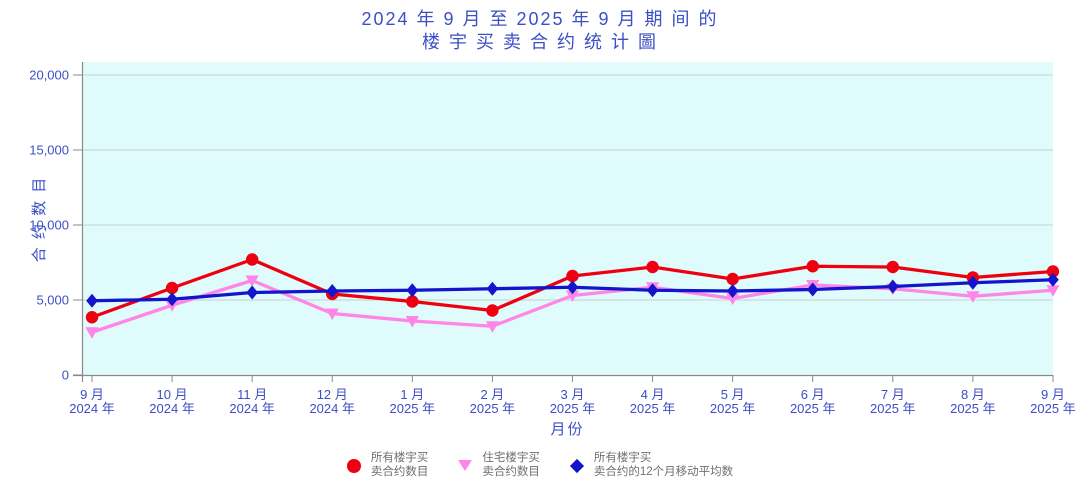 Image resolution: width=1080 pixels, height=486 pixels. I want to click on chart-title-line2: 楼 宇 买 卖 合 约 统 计 圖, so click(539, 42).